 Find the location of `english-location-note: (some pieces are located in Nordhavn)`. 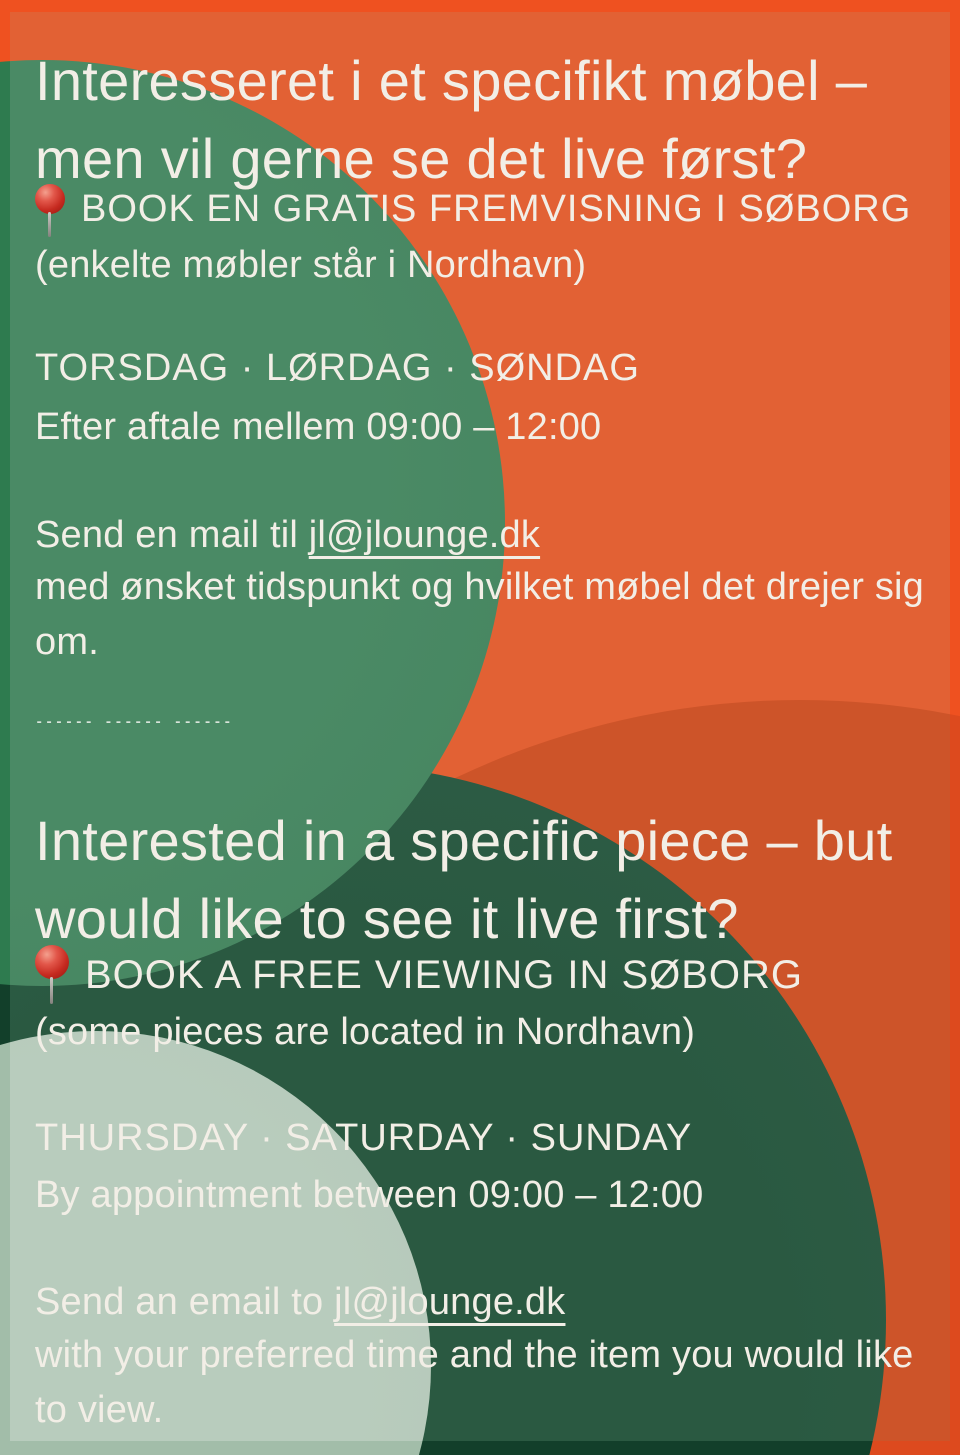

english-location-note: (some pieces are located in Nordhavn) is located at coordinates (365, 1032).